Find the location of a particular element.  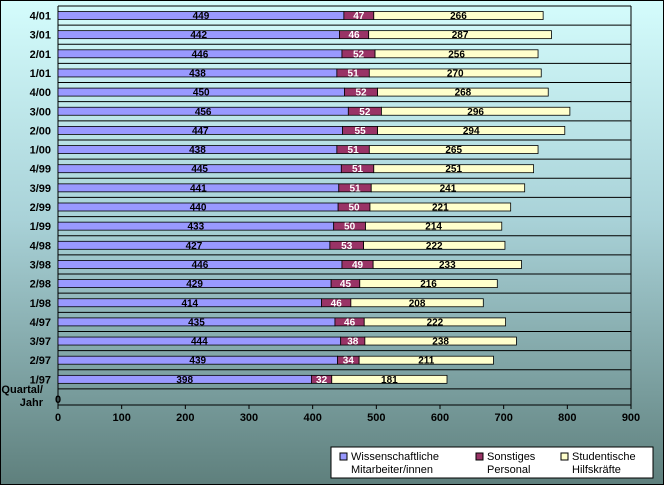

data-label: 441 is located at coordinates (198, 188).